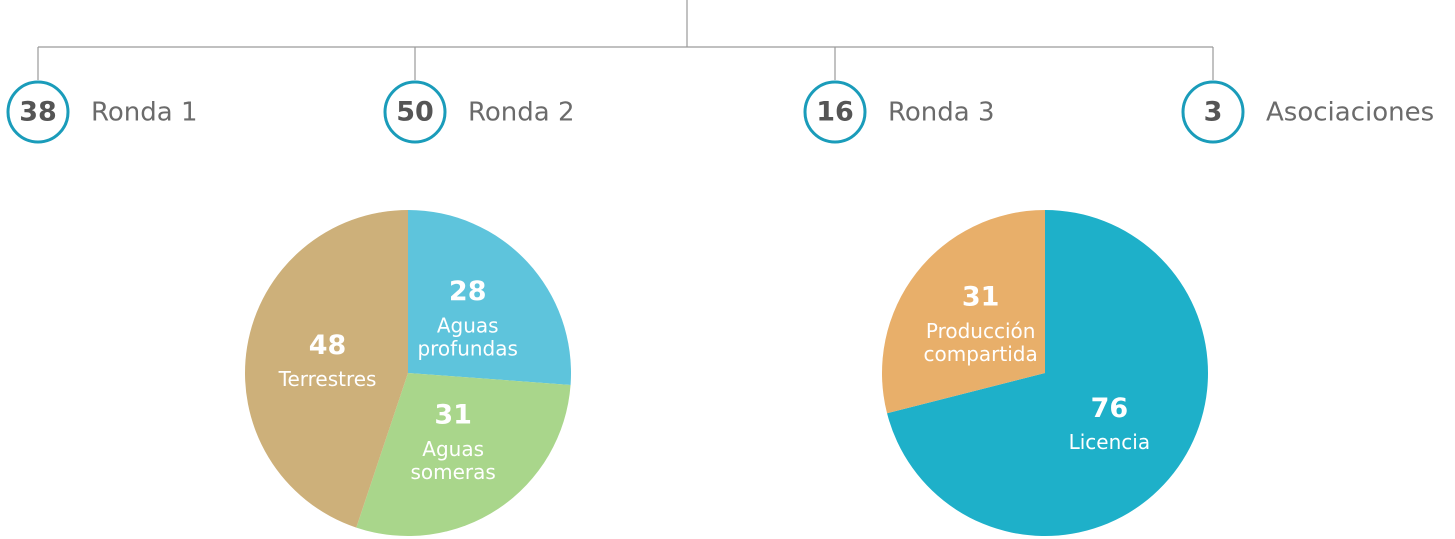 The image size is (1455, 539). I want to click on slice-value: 48, so click(328, 345).